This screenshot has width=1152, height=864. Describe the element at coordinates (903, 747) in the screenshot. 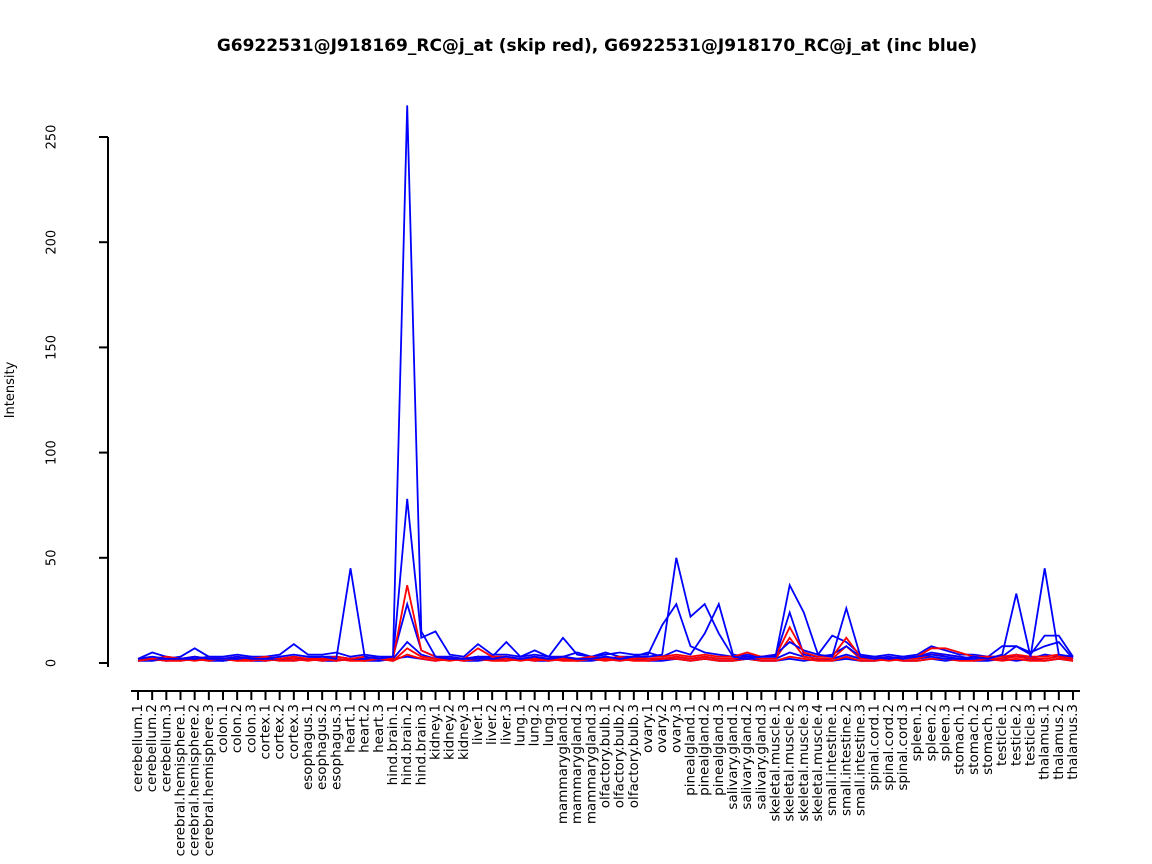

I see `x-tick-label: spinal.cord.3` at that location.